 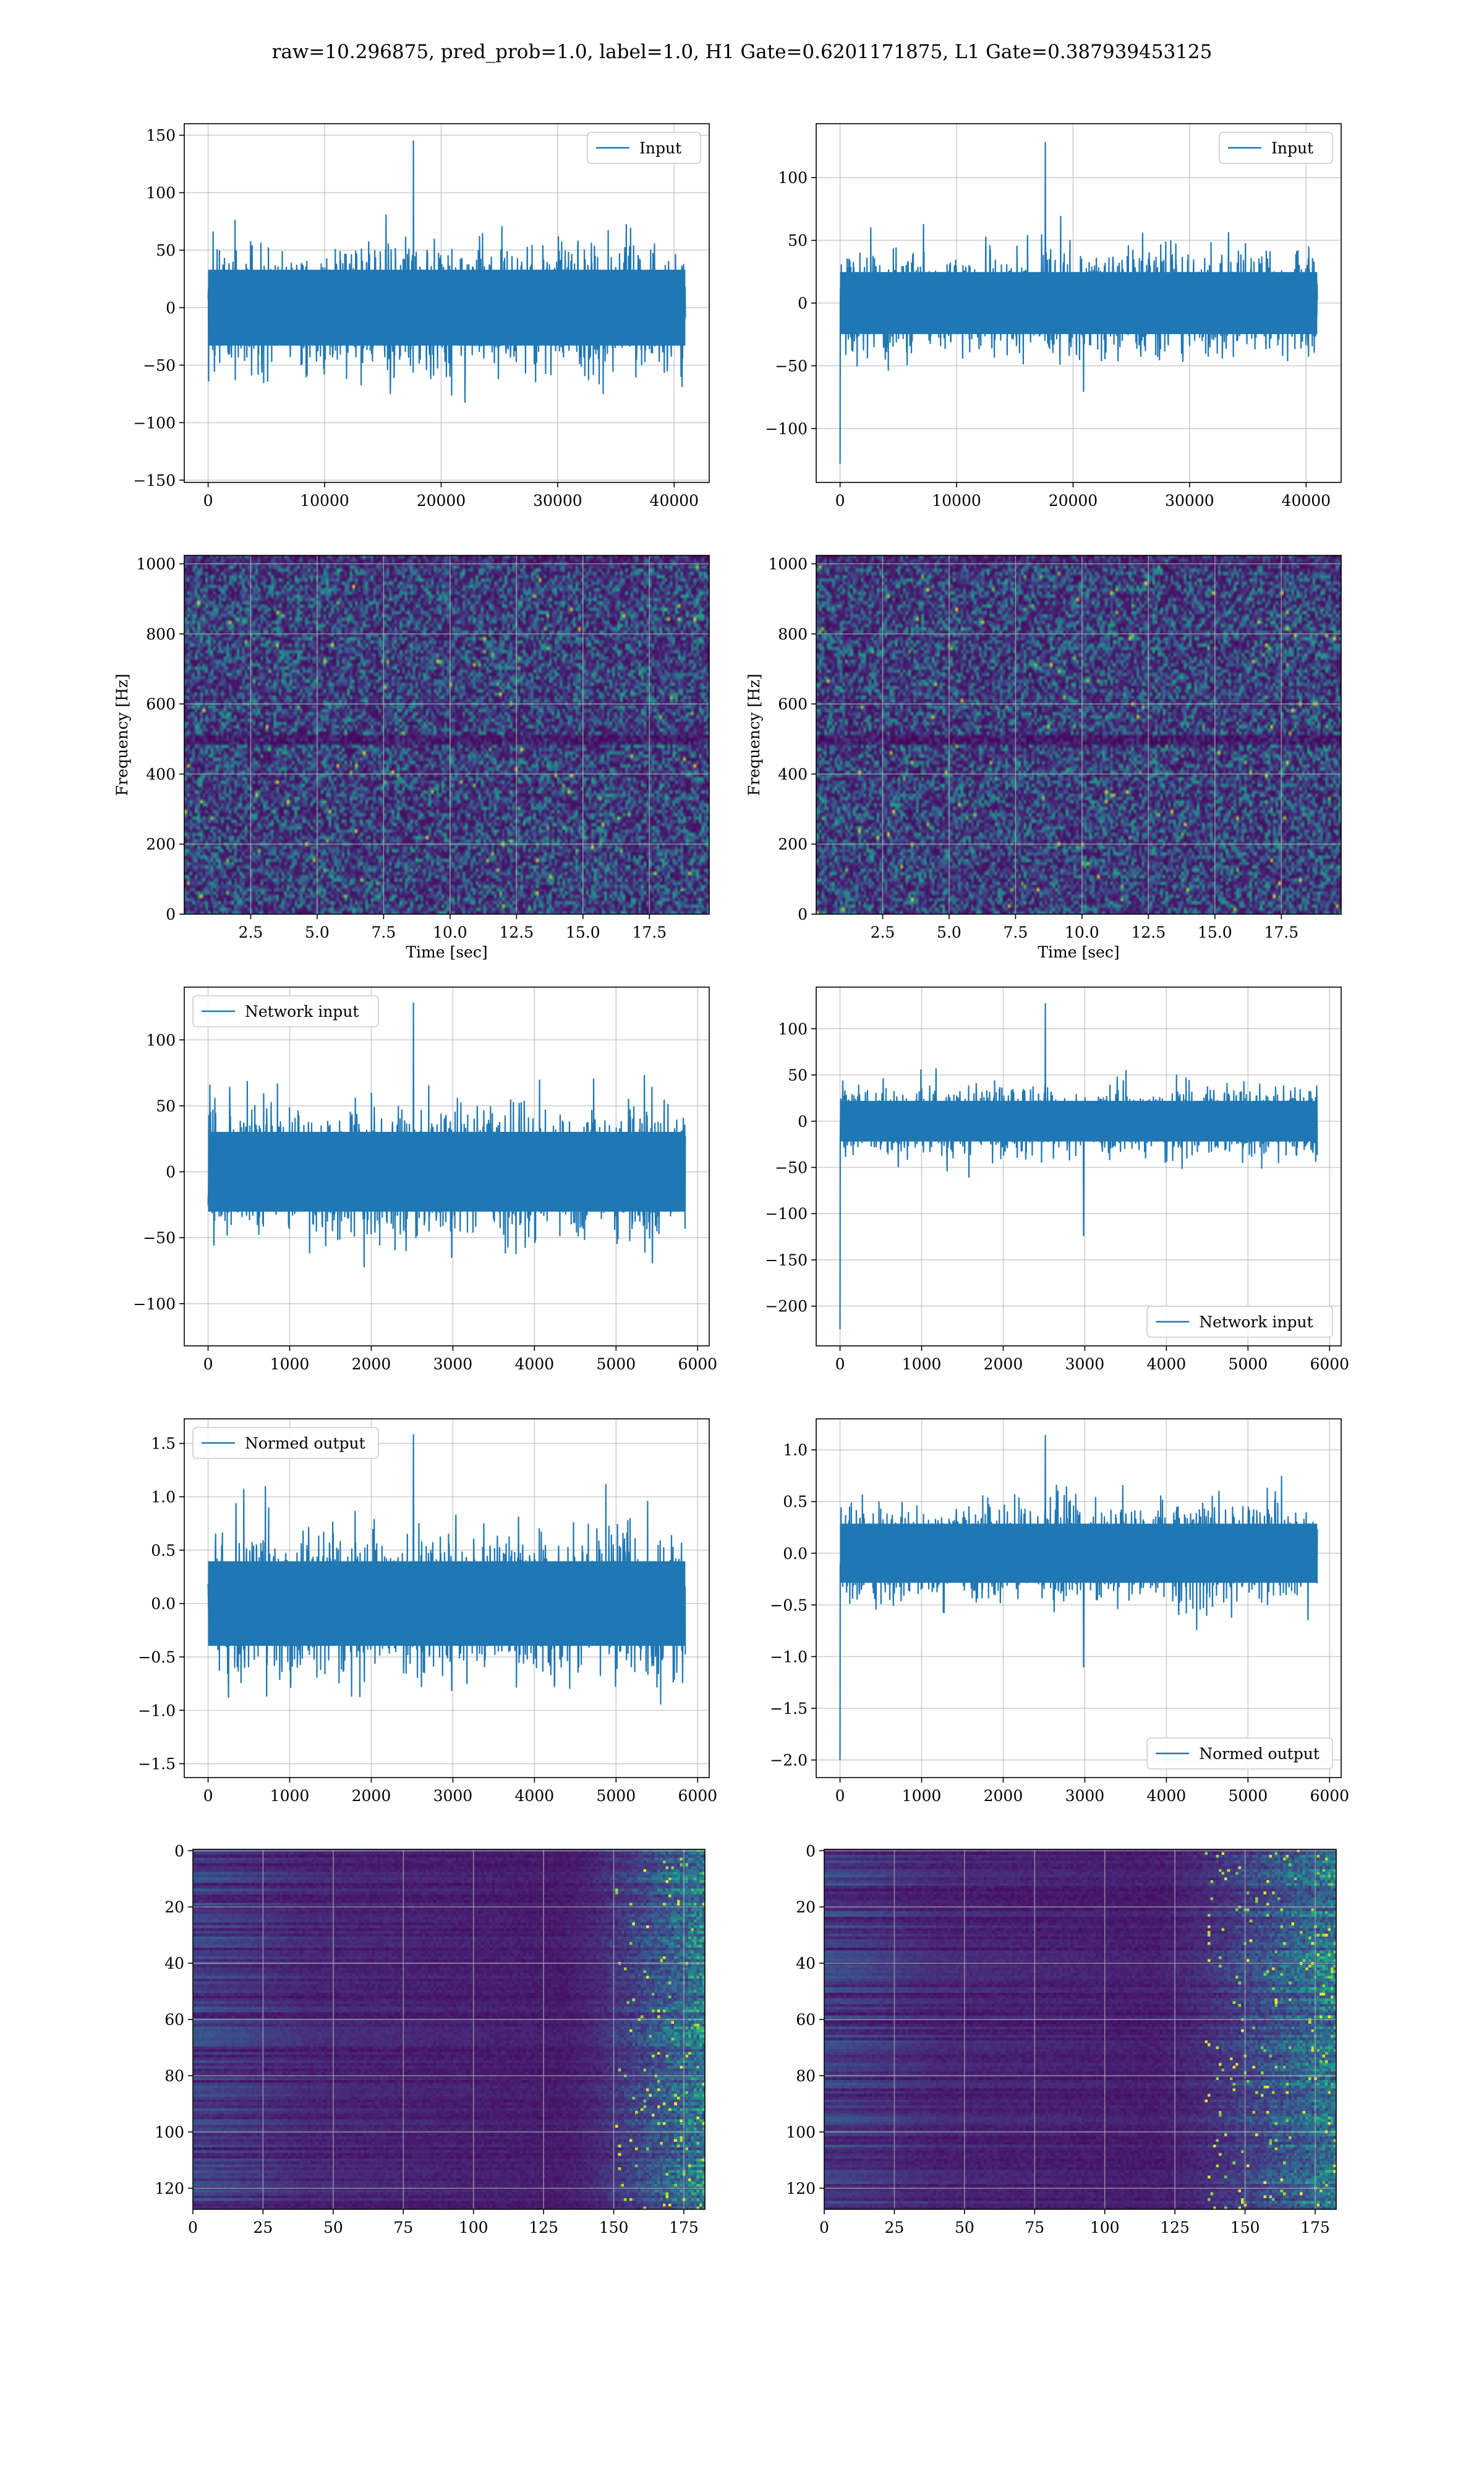 I want to click on h1-input-series-band, so click(x=447, y=308).